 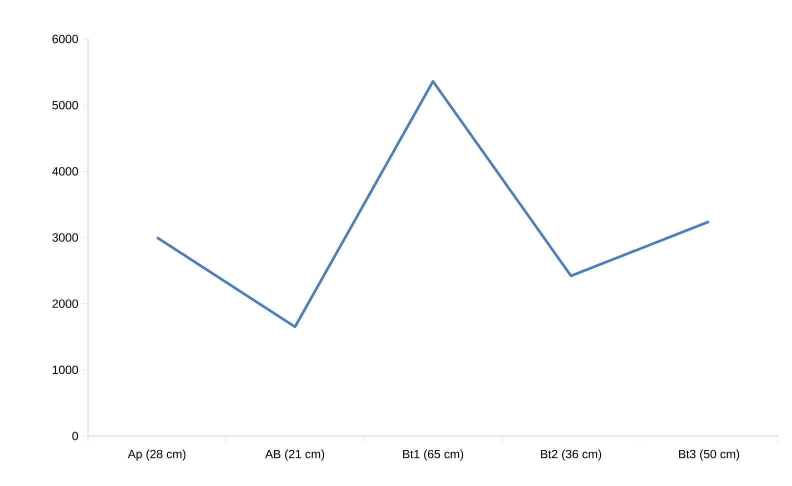 What do you see at coordinates (65, 370) in the screenshot?
I see `y-tick-label: 1000` at bounding box center [65, 370].